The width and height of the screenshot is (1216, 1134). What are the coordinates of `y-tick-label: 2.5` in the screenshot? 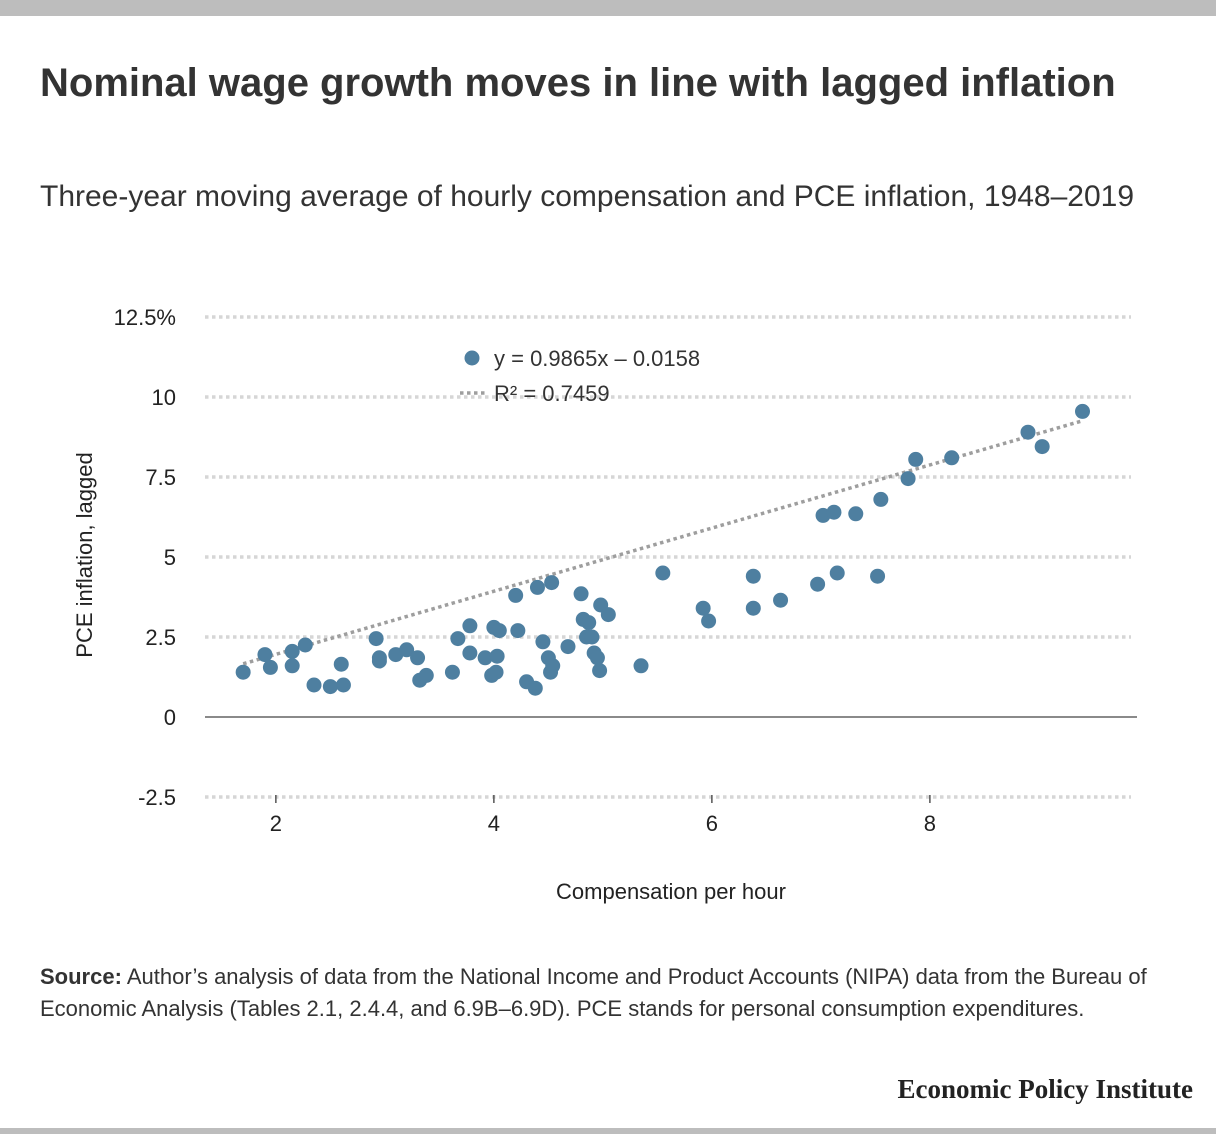 It's located at (160, 637).